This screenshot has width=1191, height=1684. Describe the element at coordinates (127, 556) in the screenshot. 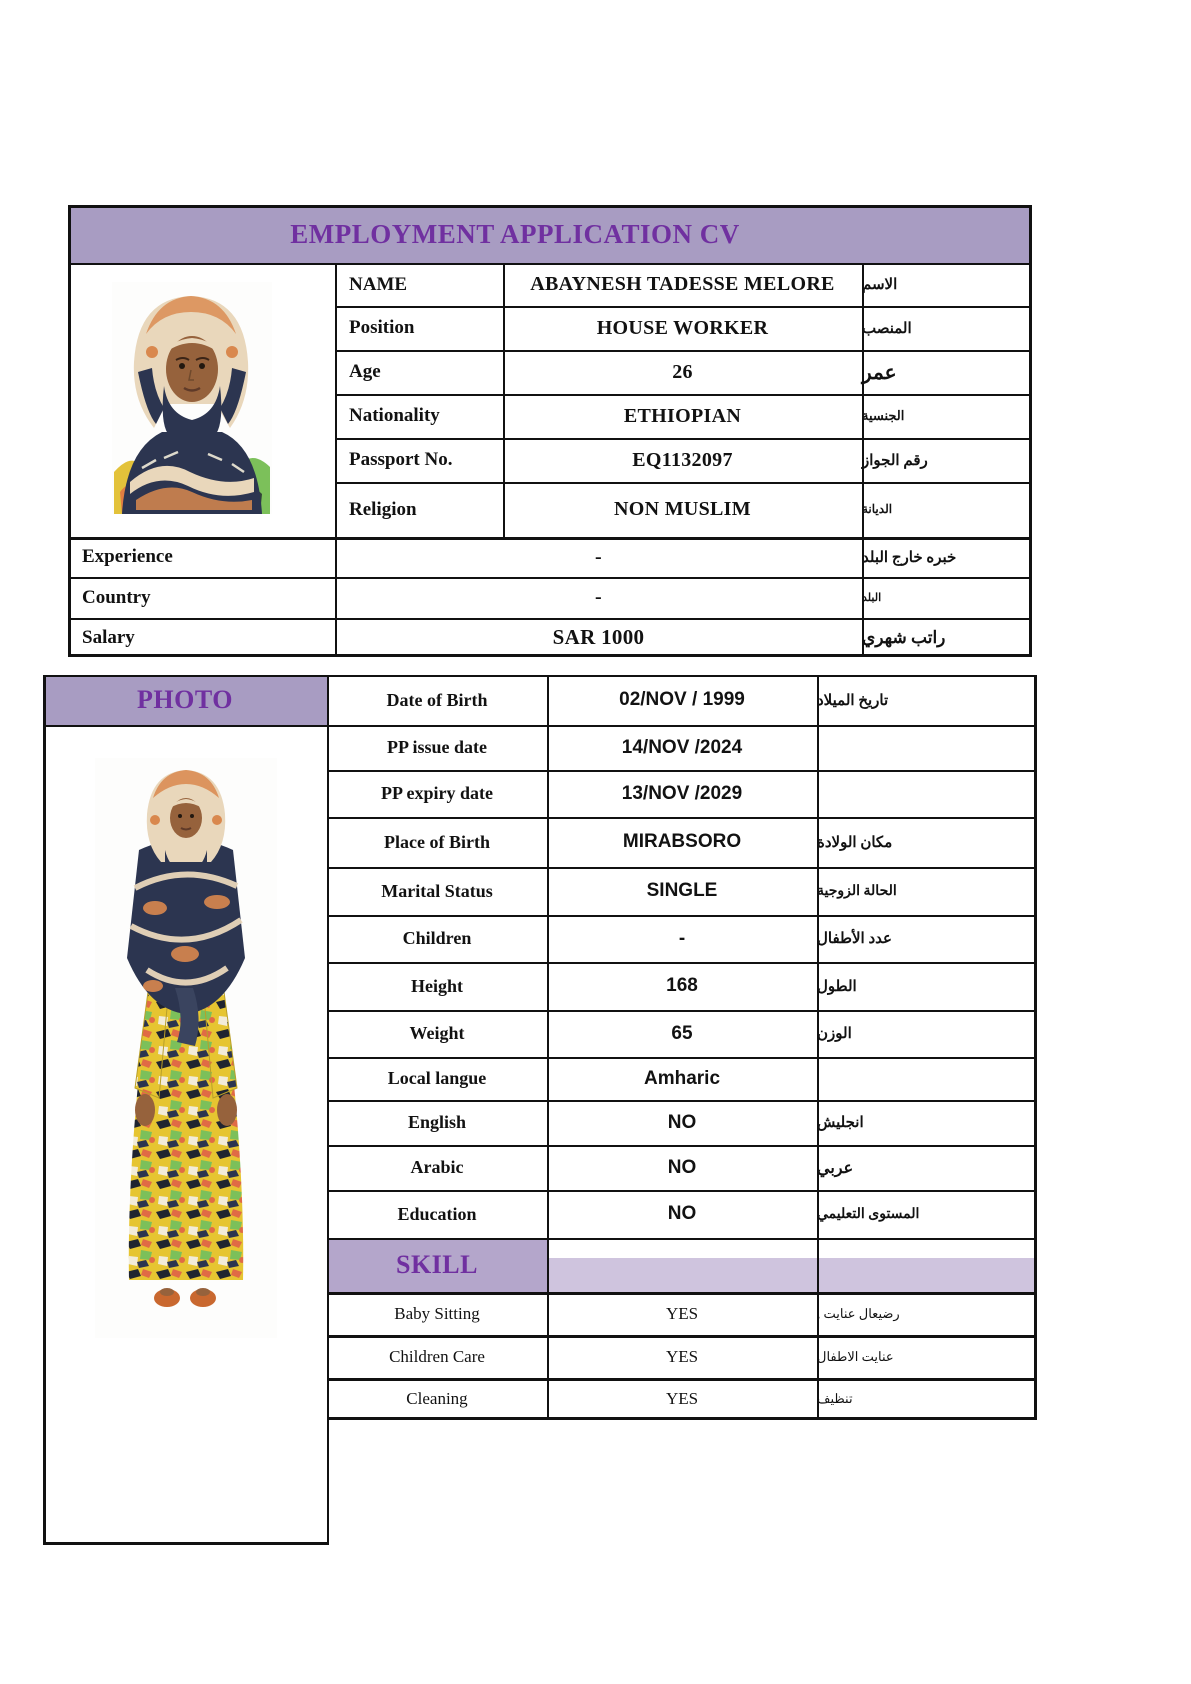

I see `field-experience-label: Experience` at that location.